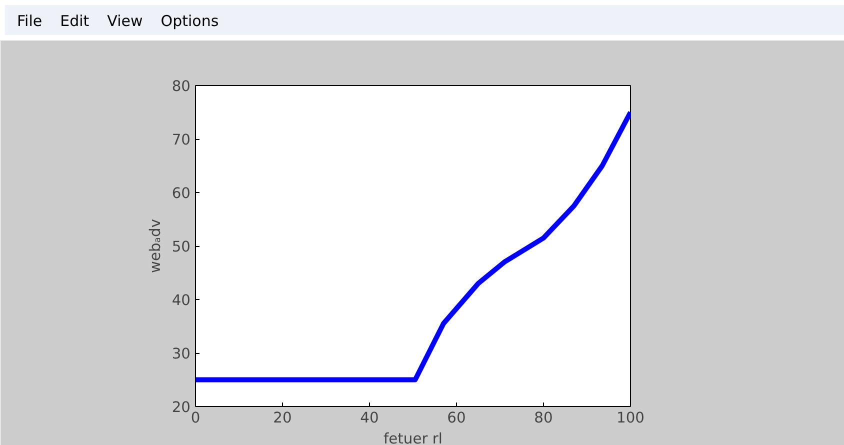 Image resolution: width=844 pixels, height=445 pixels. I want to click on x-tick-label: 0, so click(195, 418).